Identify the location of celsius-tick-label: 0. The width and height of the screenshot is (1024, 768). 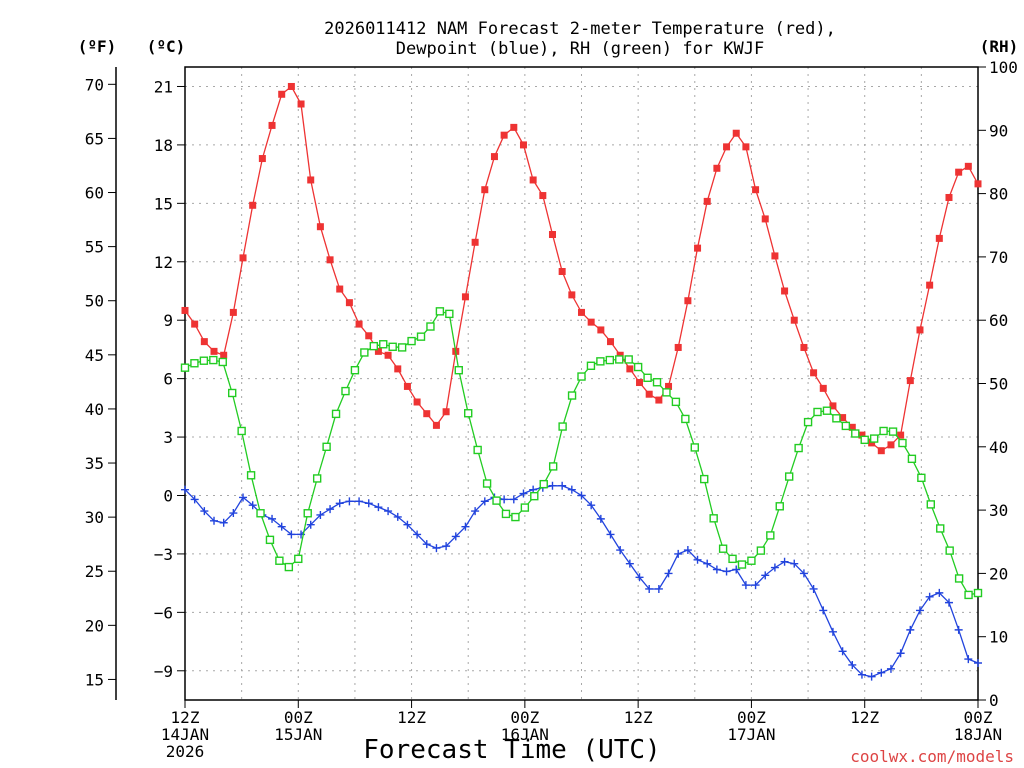
(168, 495).